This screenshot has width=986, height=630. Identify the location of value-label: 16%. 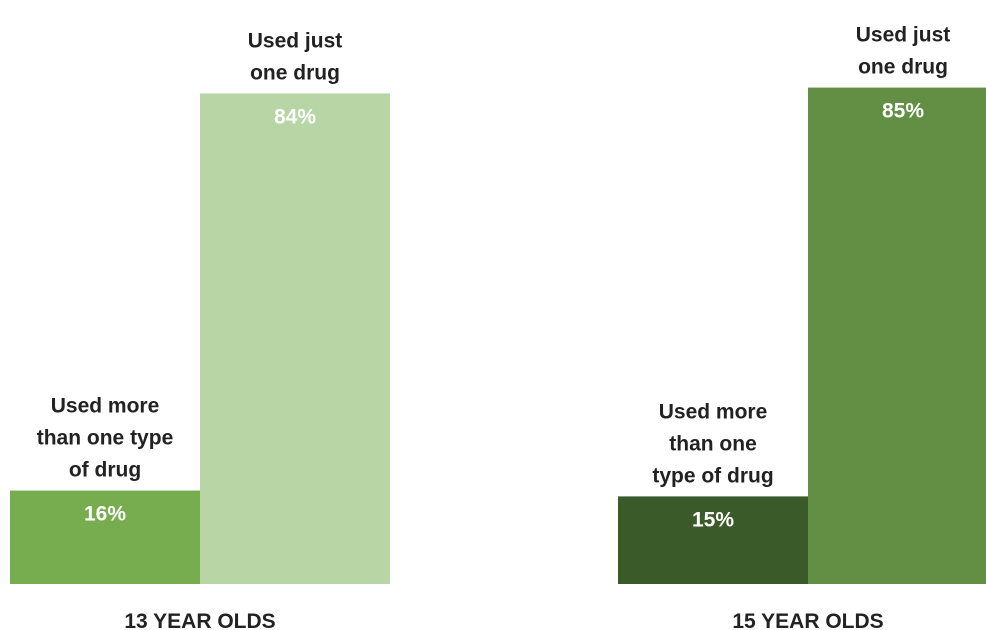
(105, 514).